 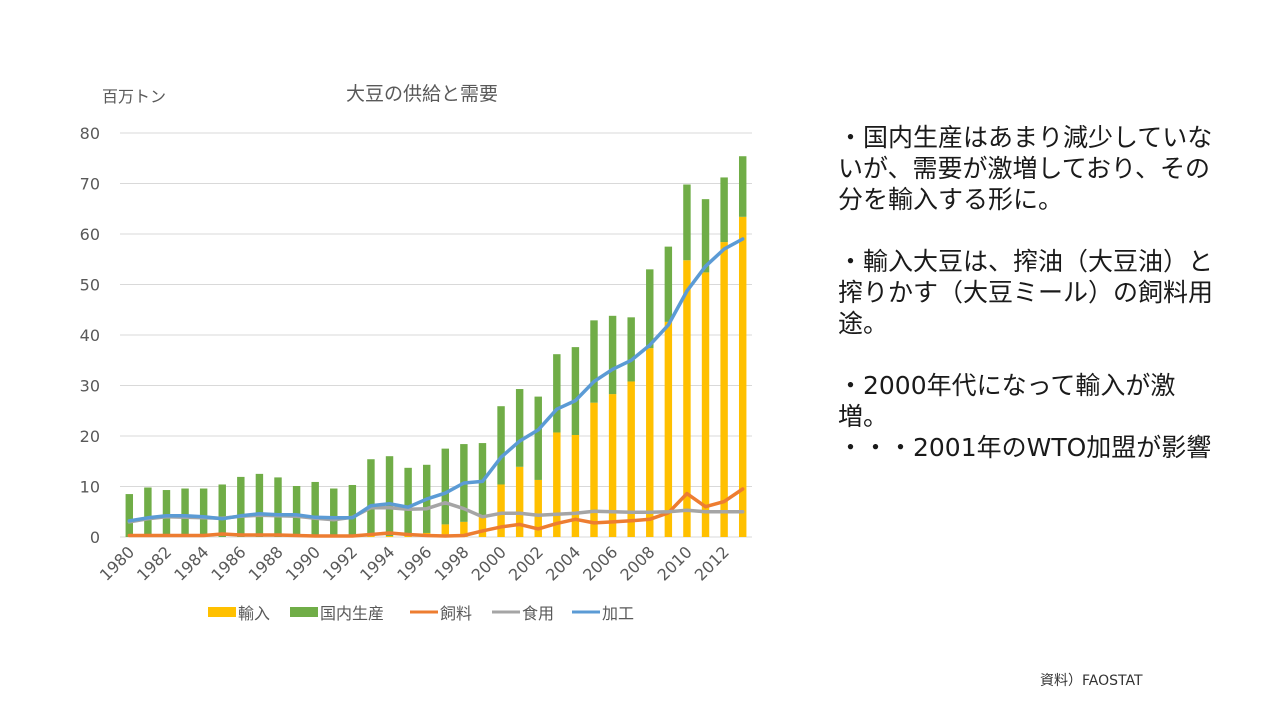 What do you see at coordinates (129, 515) in the screenshot?
I see `bar-domestic-1980` at bounding box center [129, 515].